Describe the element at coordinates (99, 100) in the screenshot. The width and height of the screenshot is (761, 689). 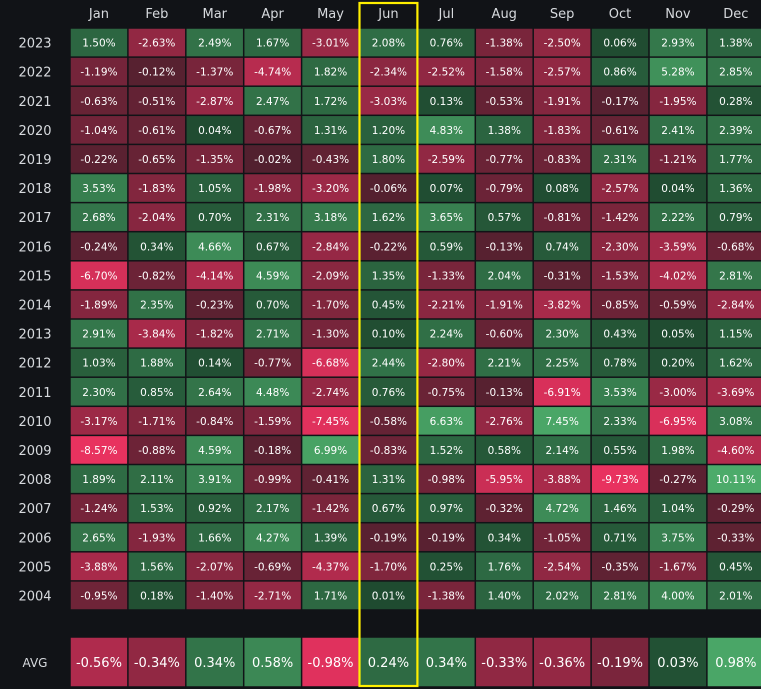
I see `cell-2021-jan` at that location.